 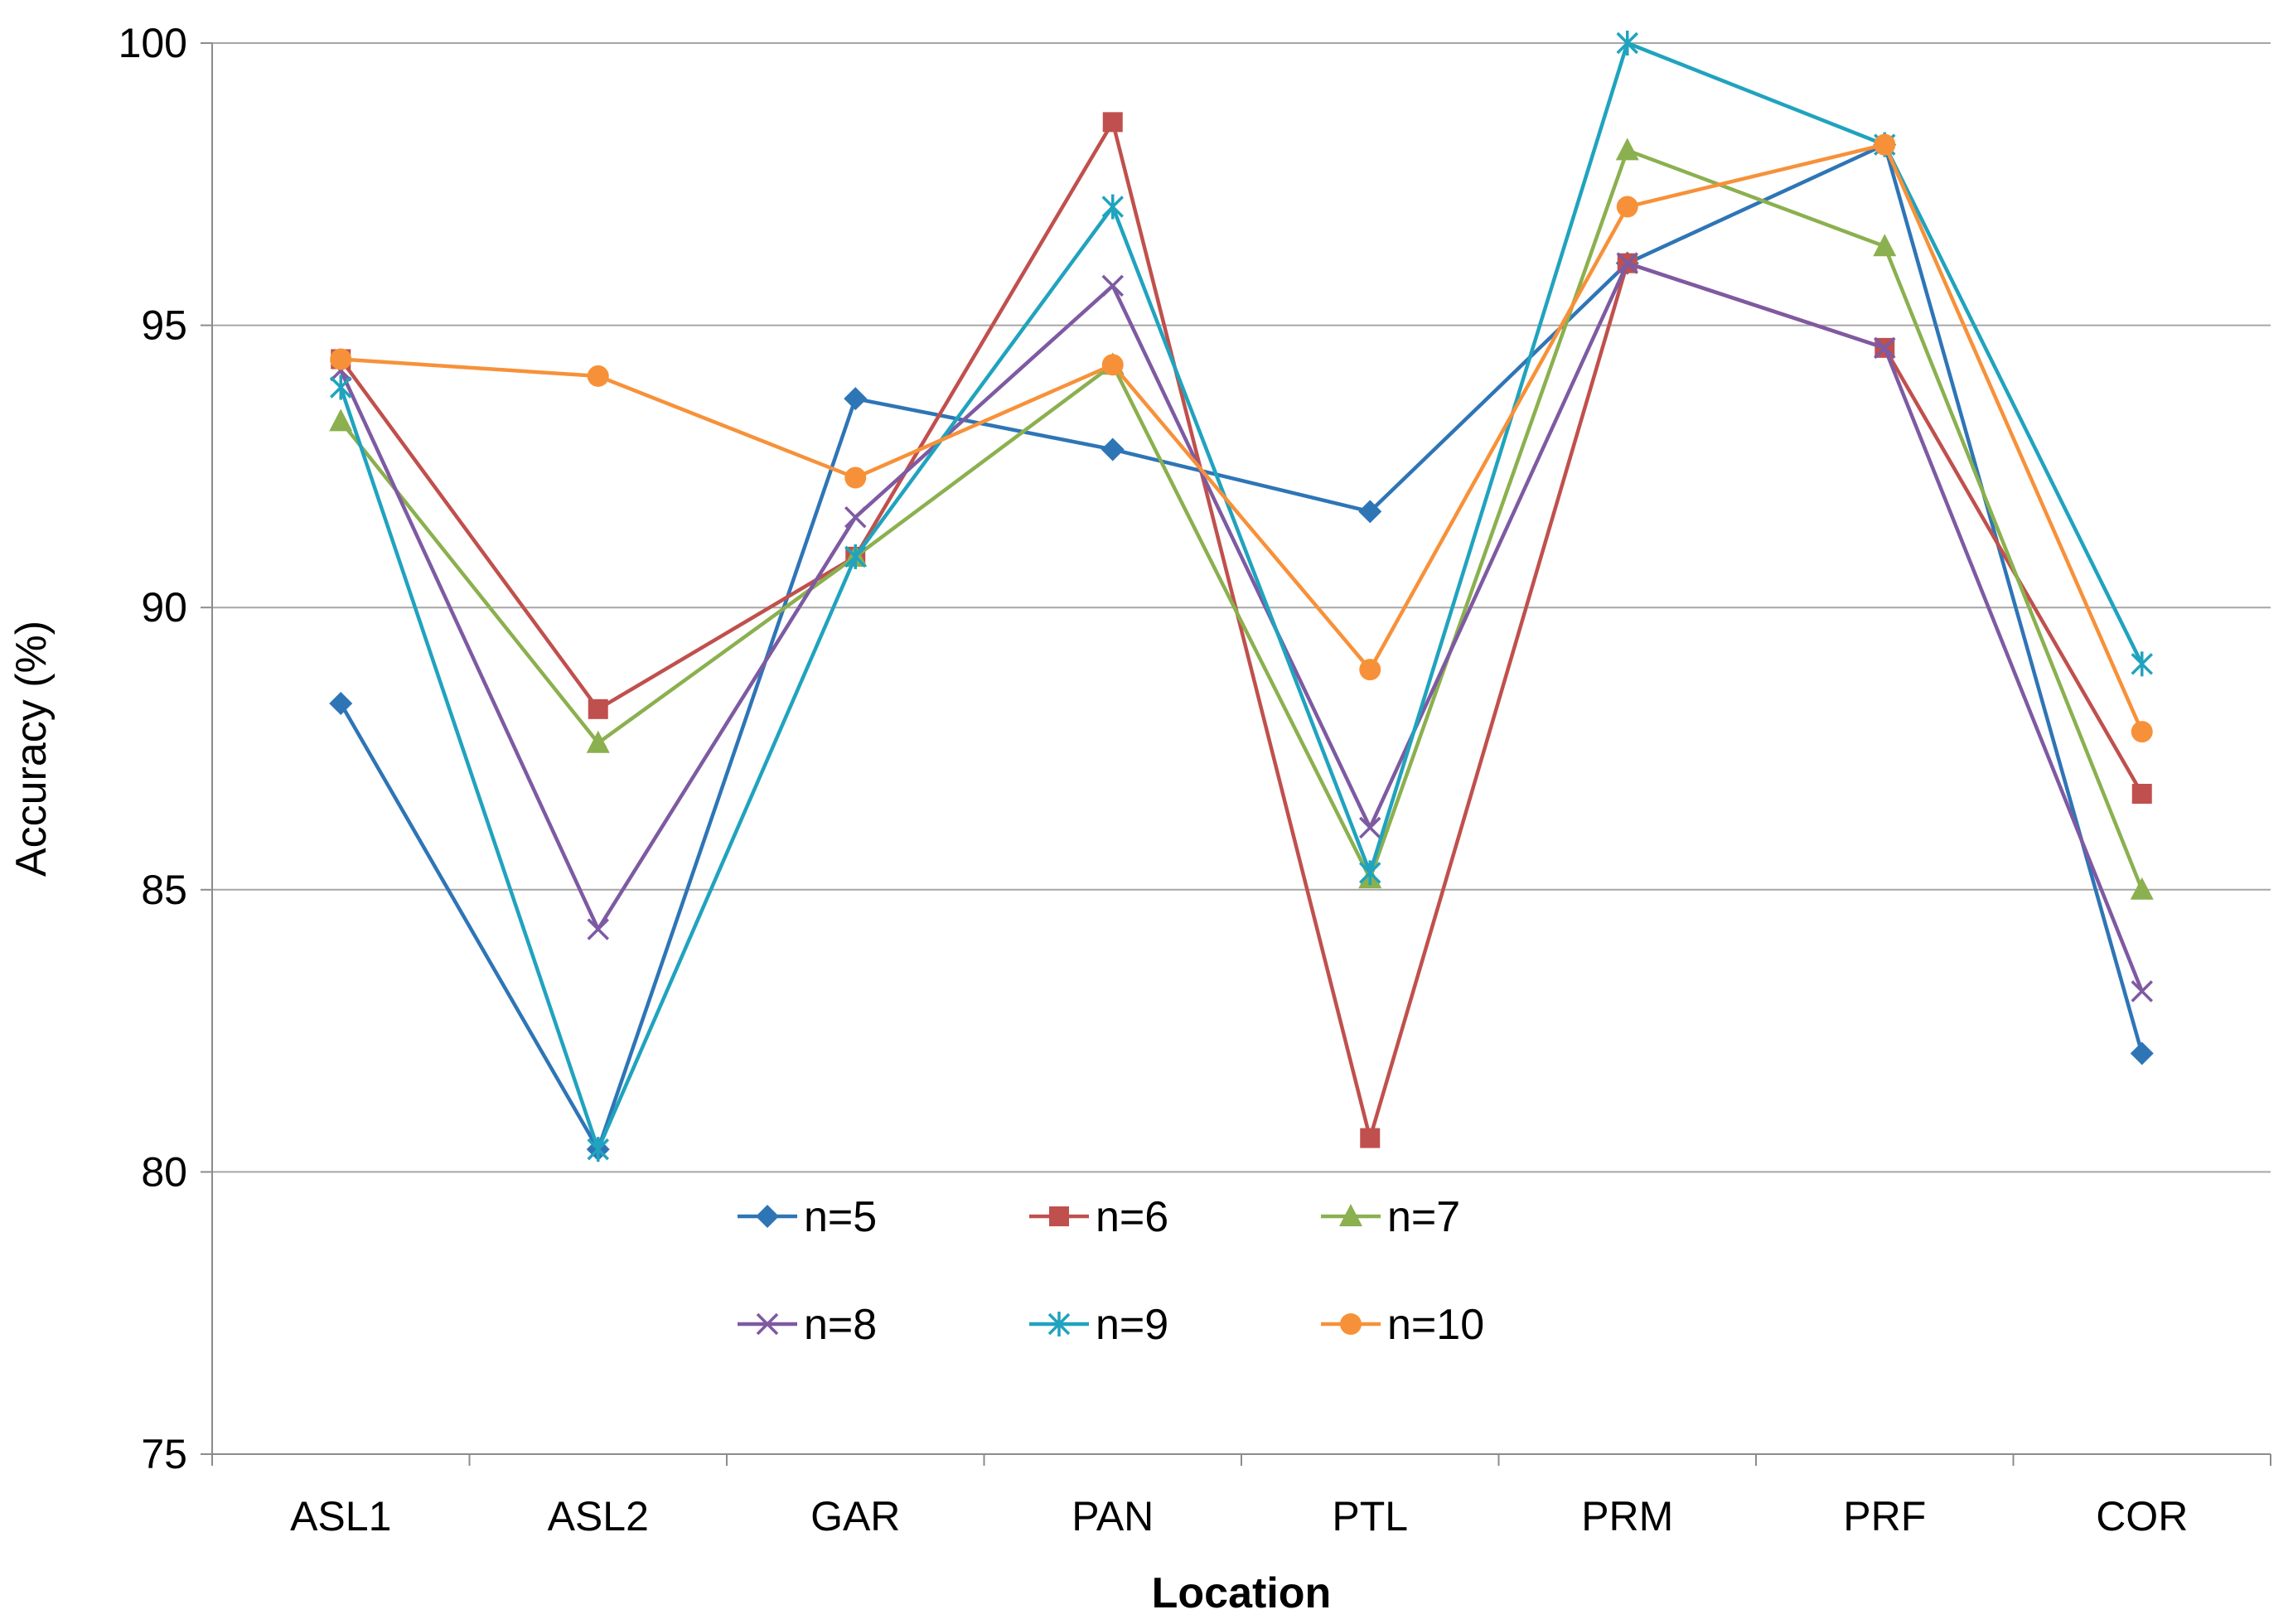 I want to click on legend: n=5 n=6 n=7 n=8 n=9 n=10, so click(x=1111, y=1271).